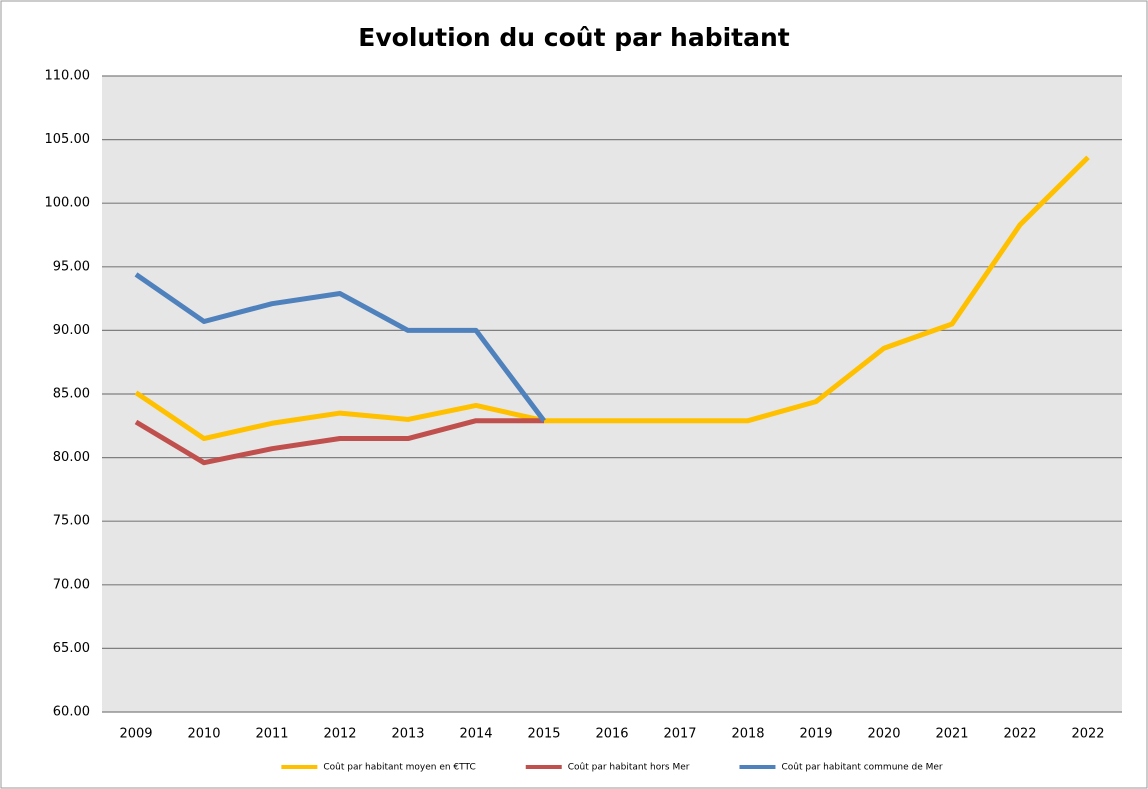 The height and width of the screenshot is (789, 1148). Describe the element at coordinates (68, 203) in the screenshot. I see `y-tick-label: 100.00` at that location.